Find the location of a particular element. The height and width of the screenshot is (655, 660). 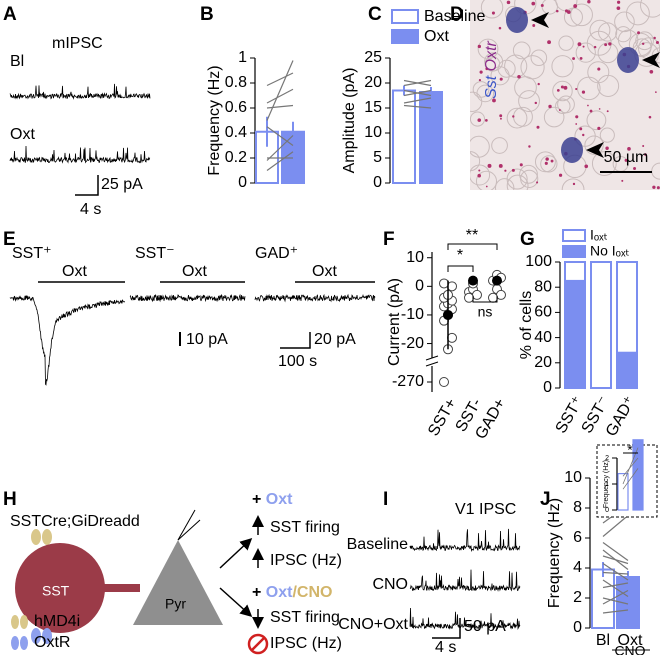

trace-label: CNO+Oxt is located at coordinates (373, 624).